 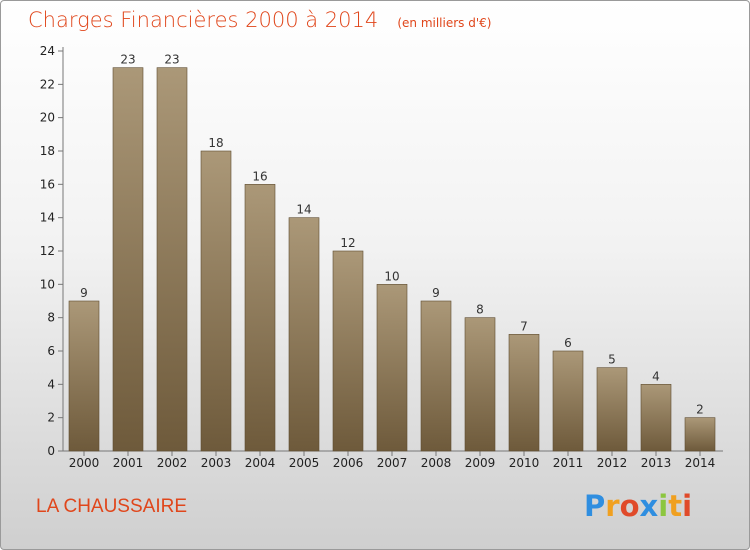 What do you see at coordinates (347, 243) in the screenshot?
I see `data-label-2006: 12` at bounding box center [347, 243].